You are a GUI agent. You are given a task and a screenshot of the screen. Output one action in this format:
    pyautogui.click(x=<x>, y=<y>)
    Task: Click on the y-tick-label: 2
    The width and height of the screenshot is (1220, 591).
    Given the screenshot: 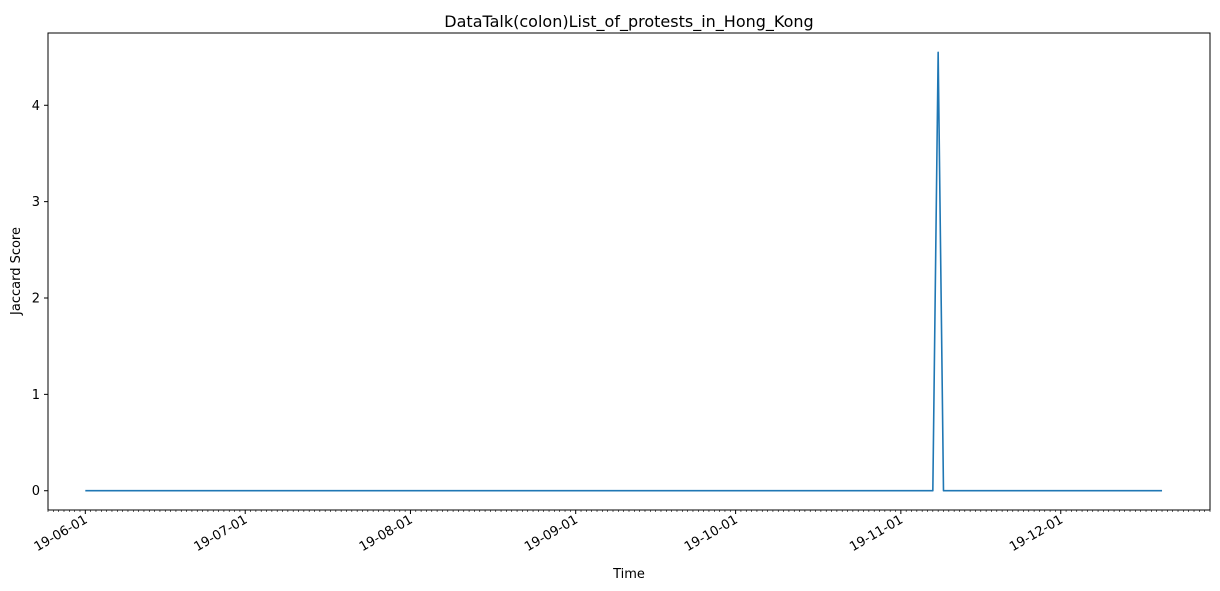 What is the action you would take?
    pyautogui.click(x=36, y=299)
    